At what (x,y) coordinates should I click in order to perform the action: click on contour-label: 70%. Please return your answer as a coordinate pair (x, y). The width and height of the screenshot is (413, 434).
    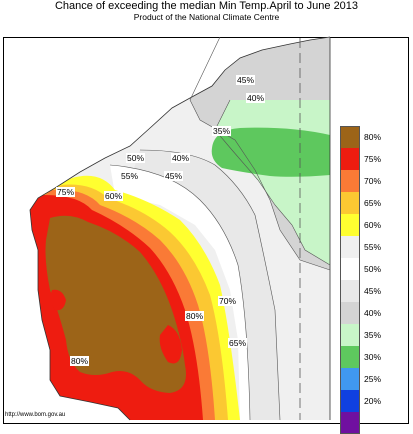
    Looking at the image, I should click on (228, 301).